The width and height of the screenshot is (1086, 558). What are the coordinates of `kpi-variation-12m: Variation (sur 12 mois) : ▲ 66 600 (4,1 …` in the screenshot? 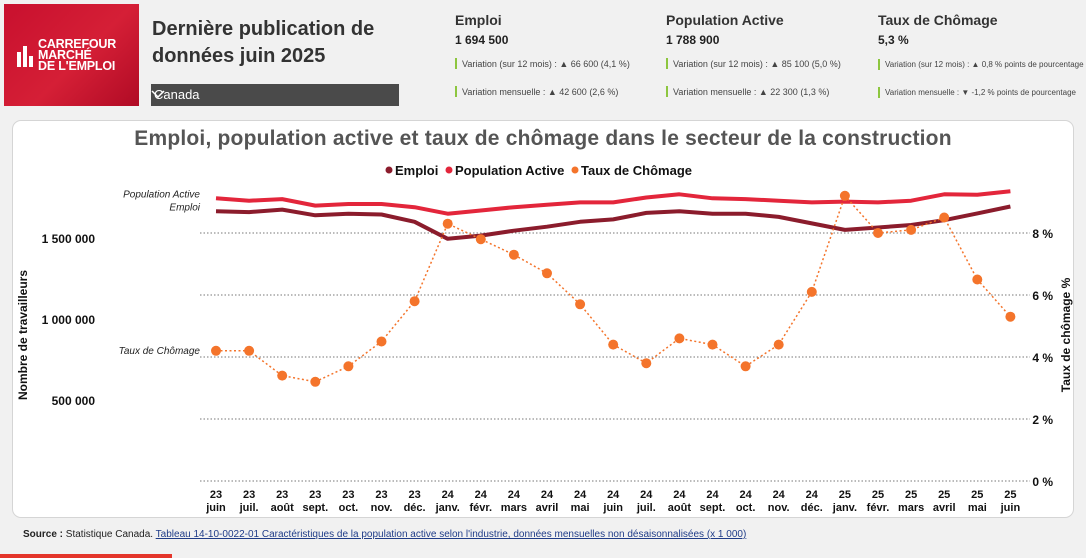 It's located at (542, 63).